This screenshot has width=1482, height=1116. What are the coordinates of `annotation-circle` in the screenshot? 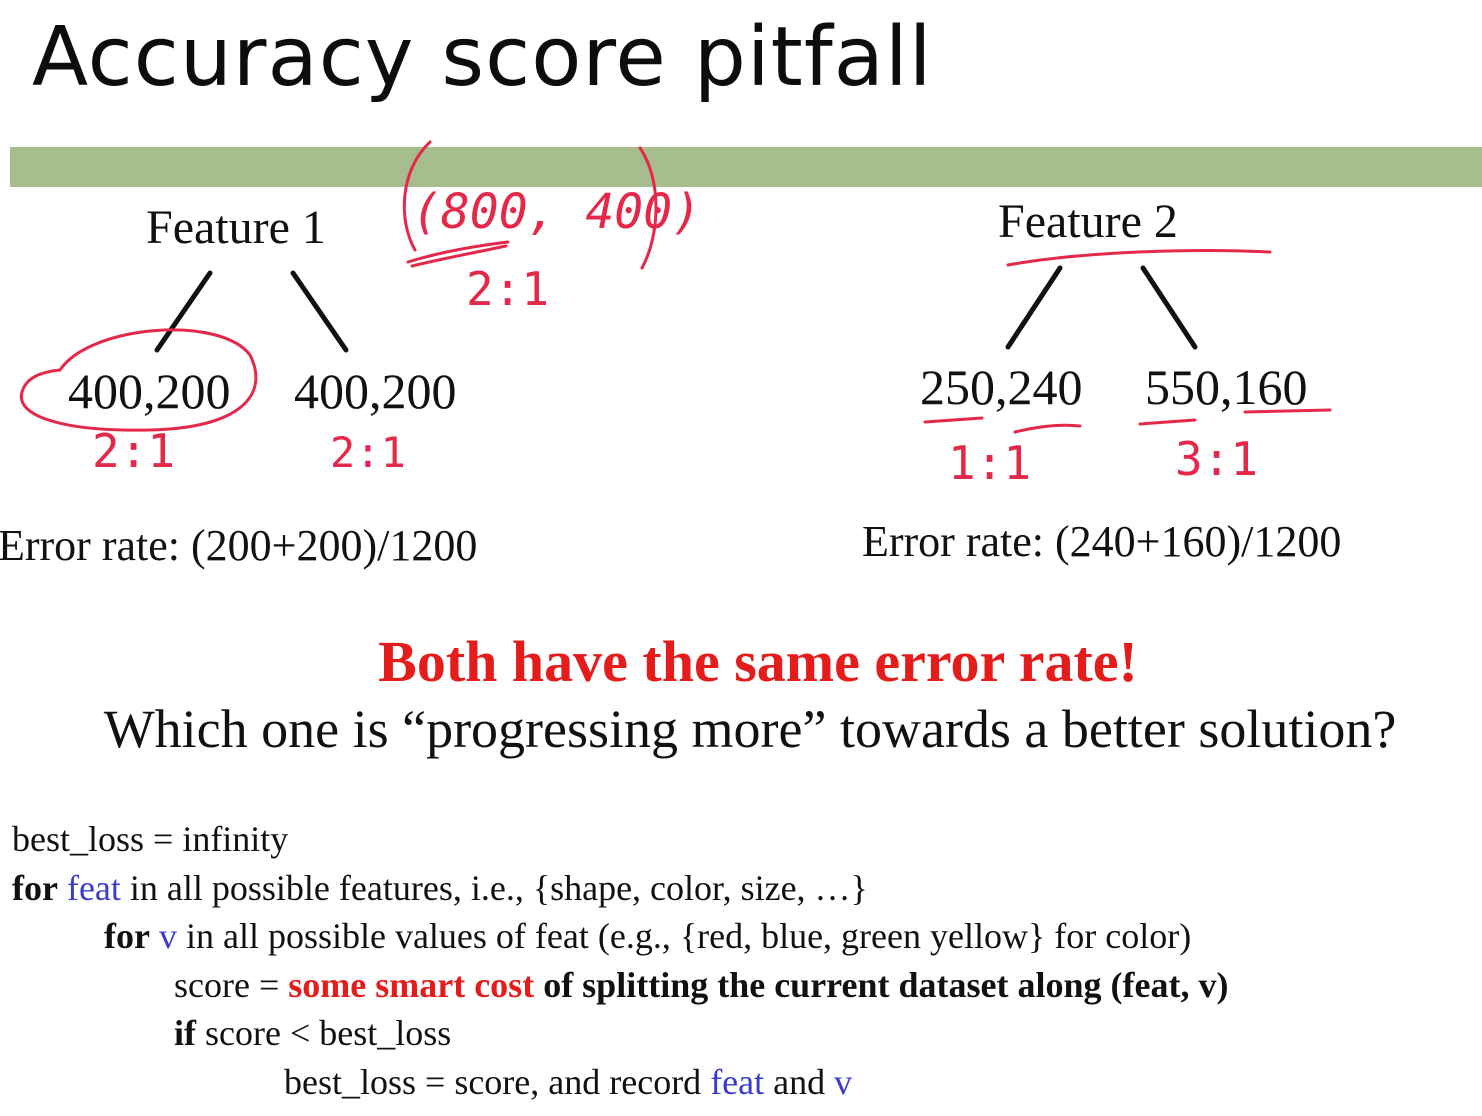 It's located at (138, 380).